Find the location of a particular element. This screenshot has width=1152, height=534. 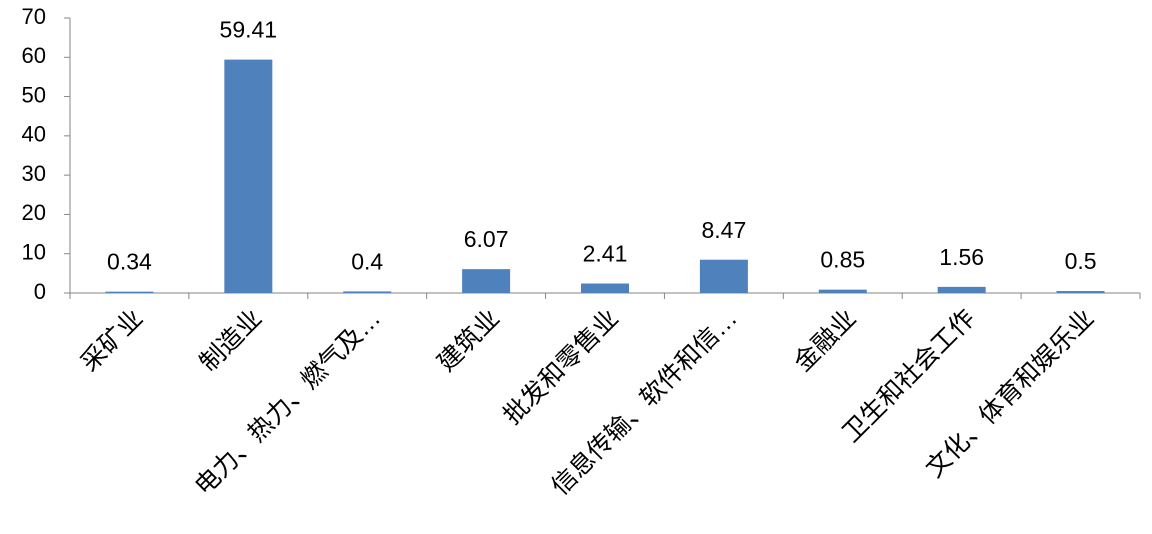

x-tick-label: 金融业 is located at coordinates (825, 340).